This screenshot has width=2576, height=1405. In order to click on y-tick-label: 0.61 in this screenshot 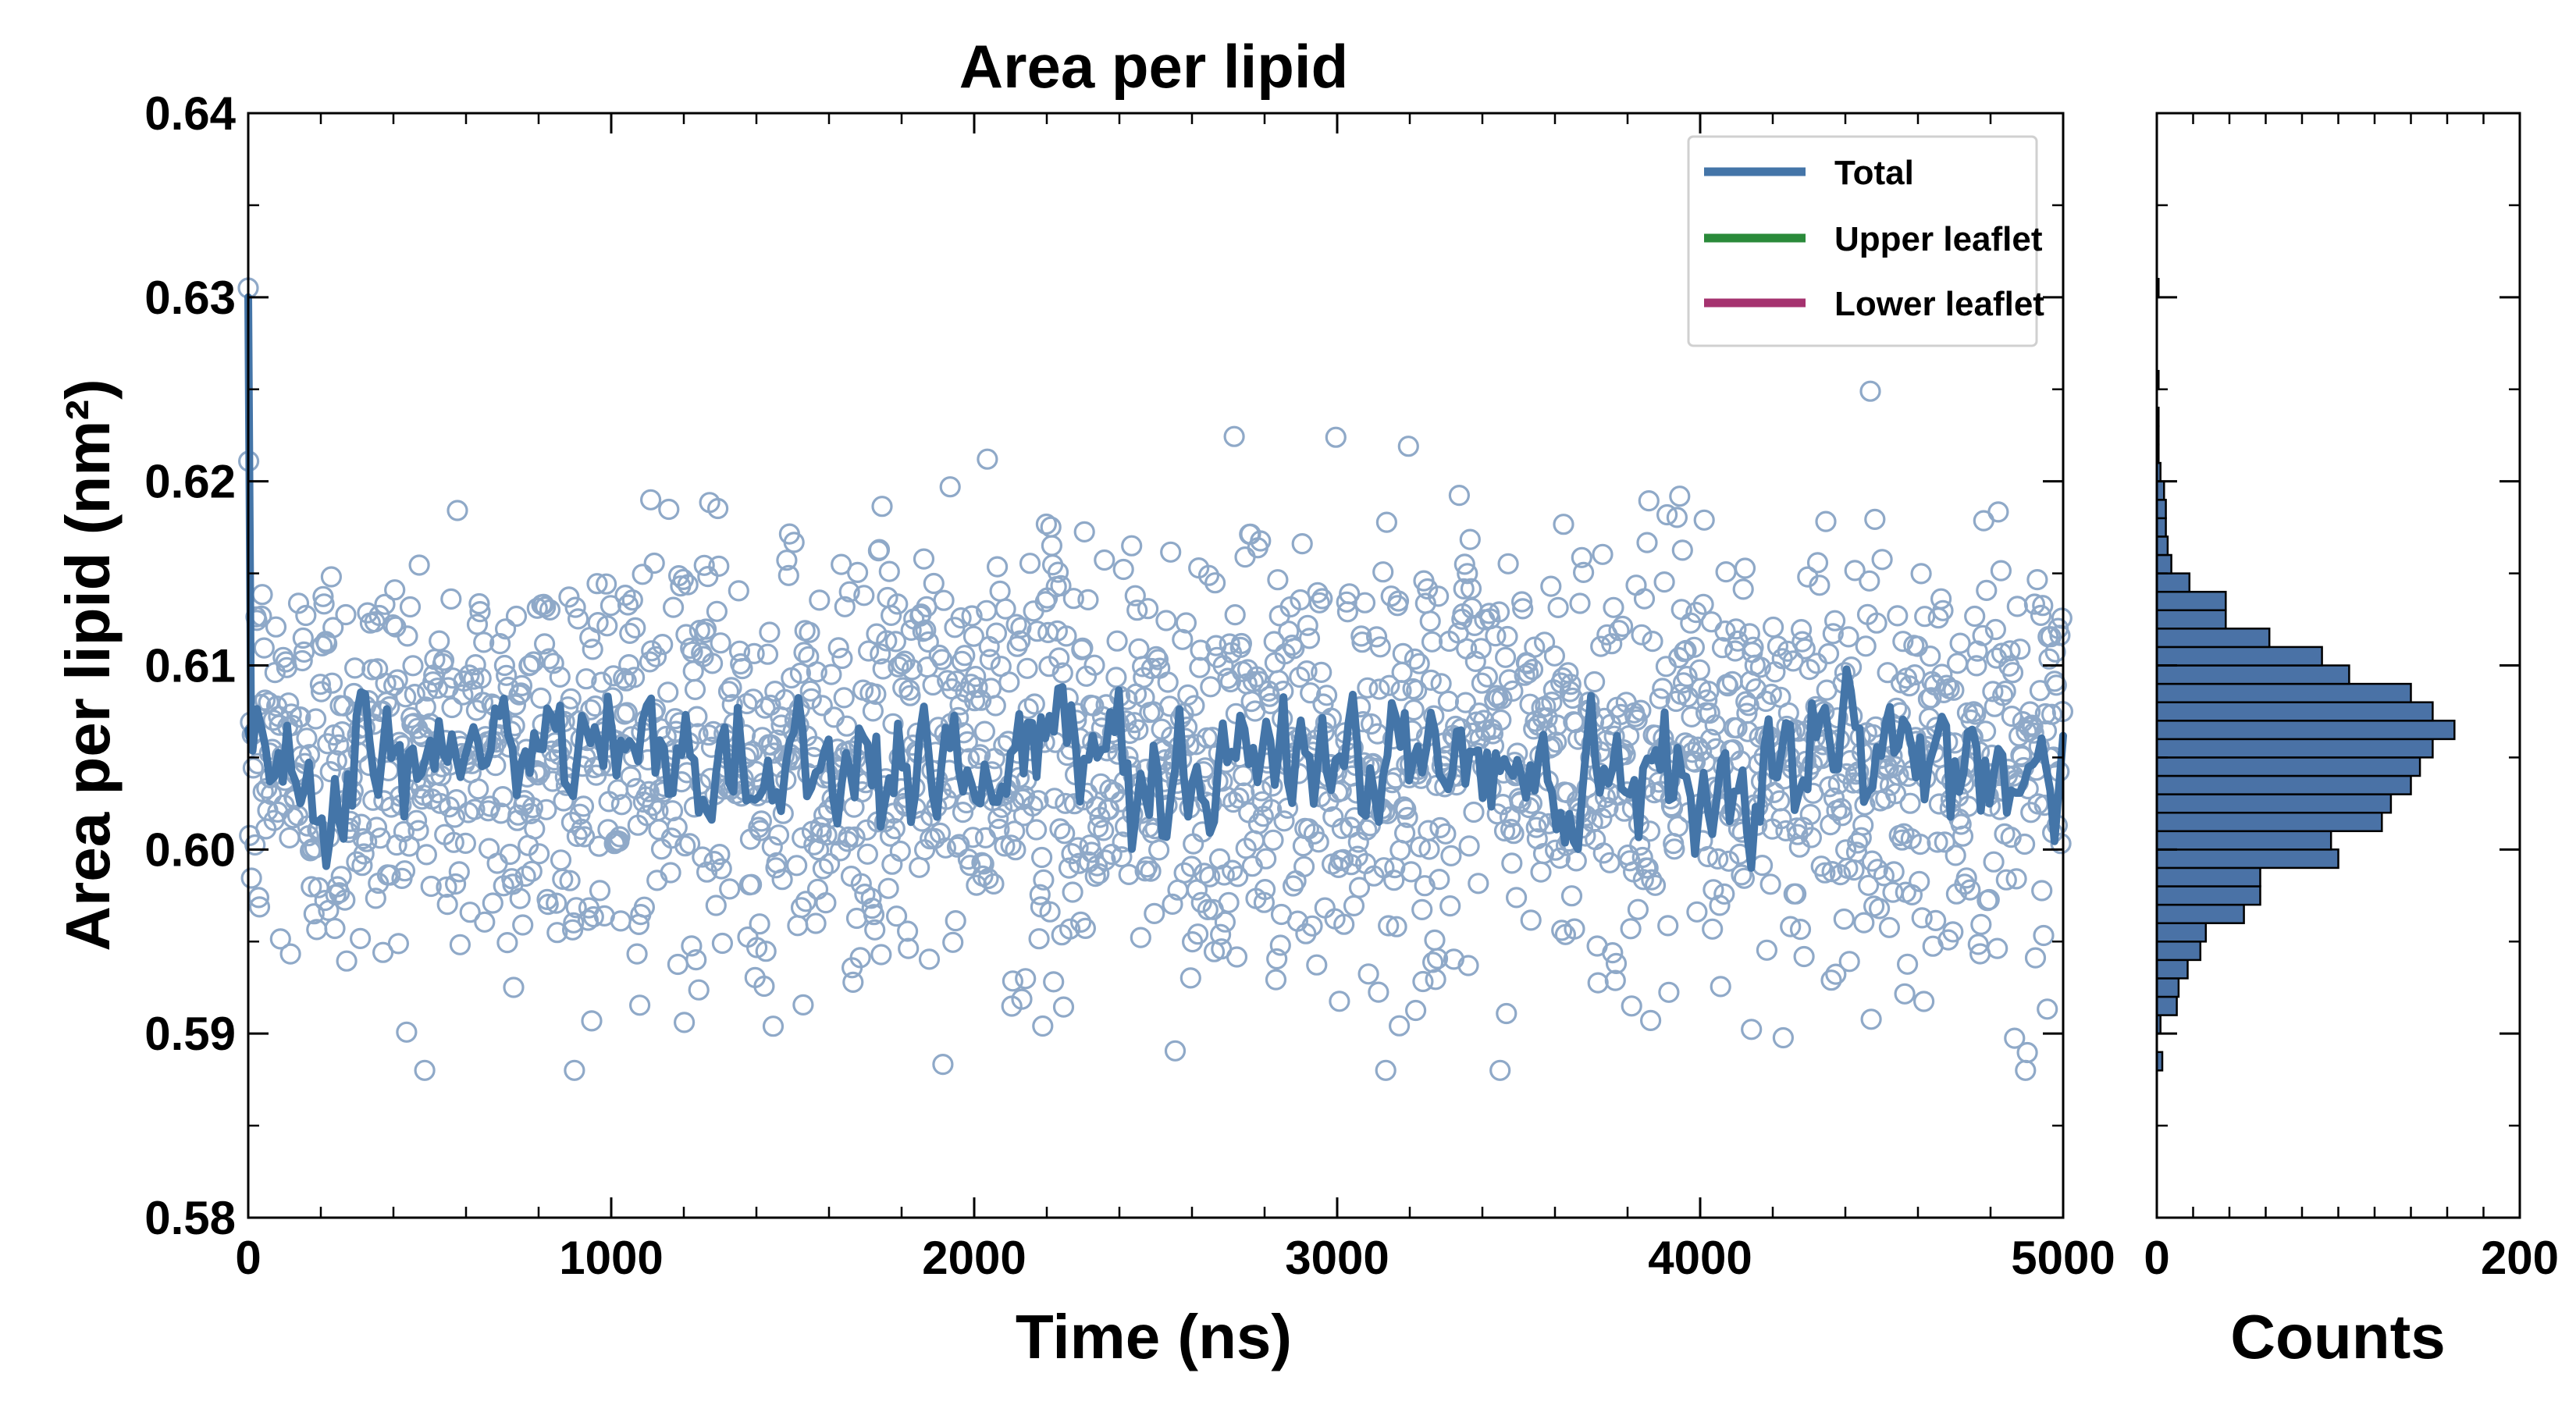, I will do `click(190, 666)`.